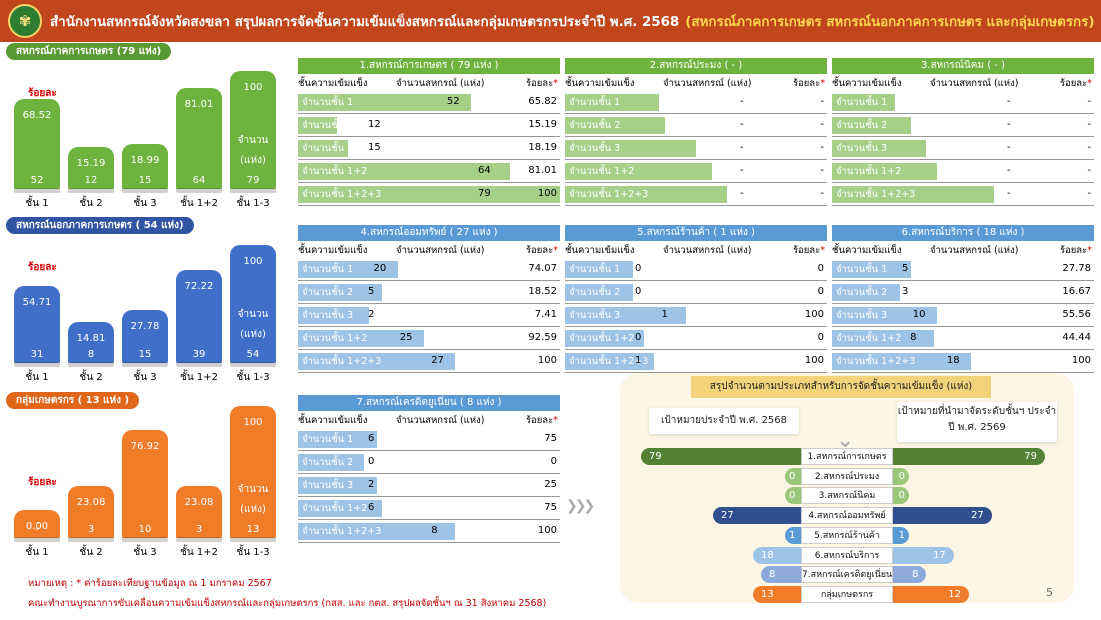 This screenshot has width=1101, height=620. I want to click on chart-title: กลุ่มเกษตรกร ( 13 แห่ง ), so click(73, 400).